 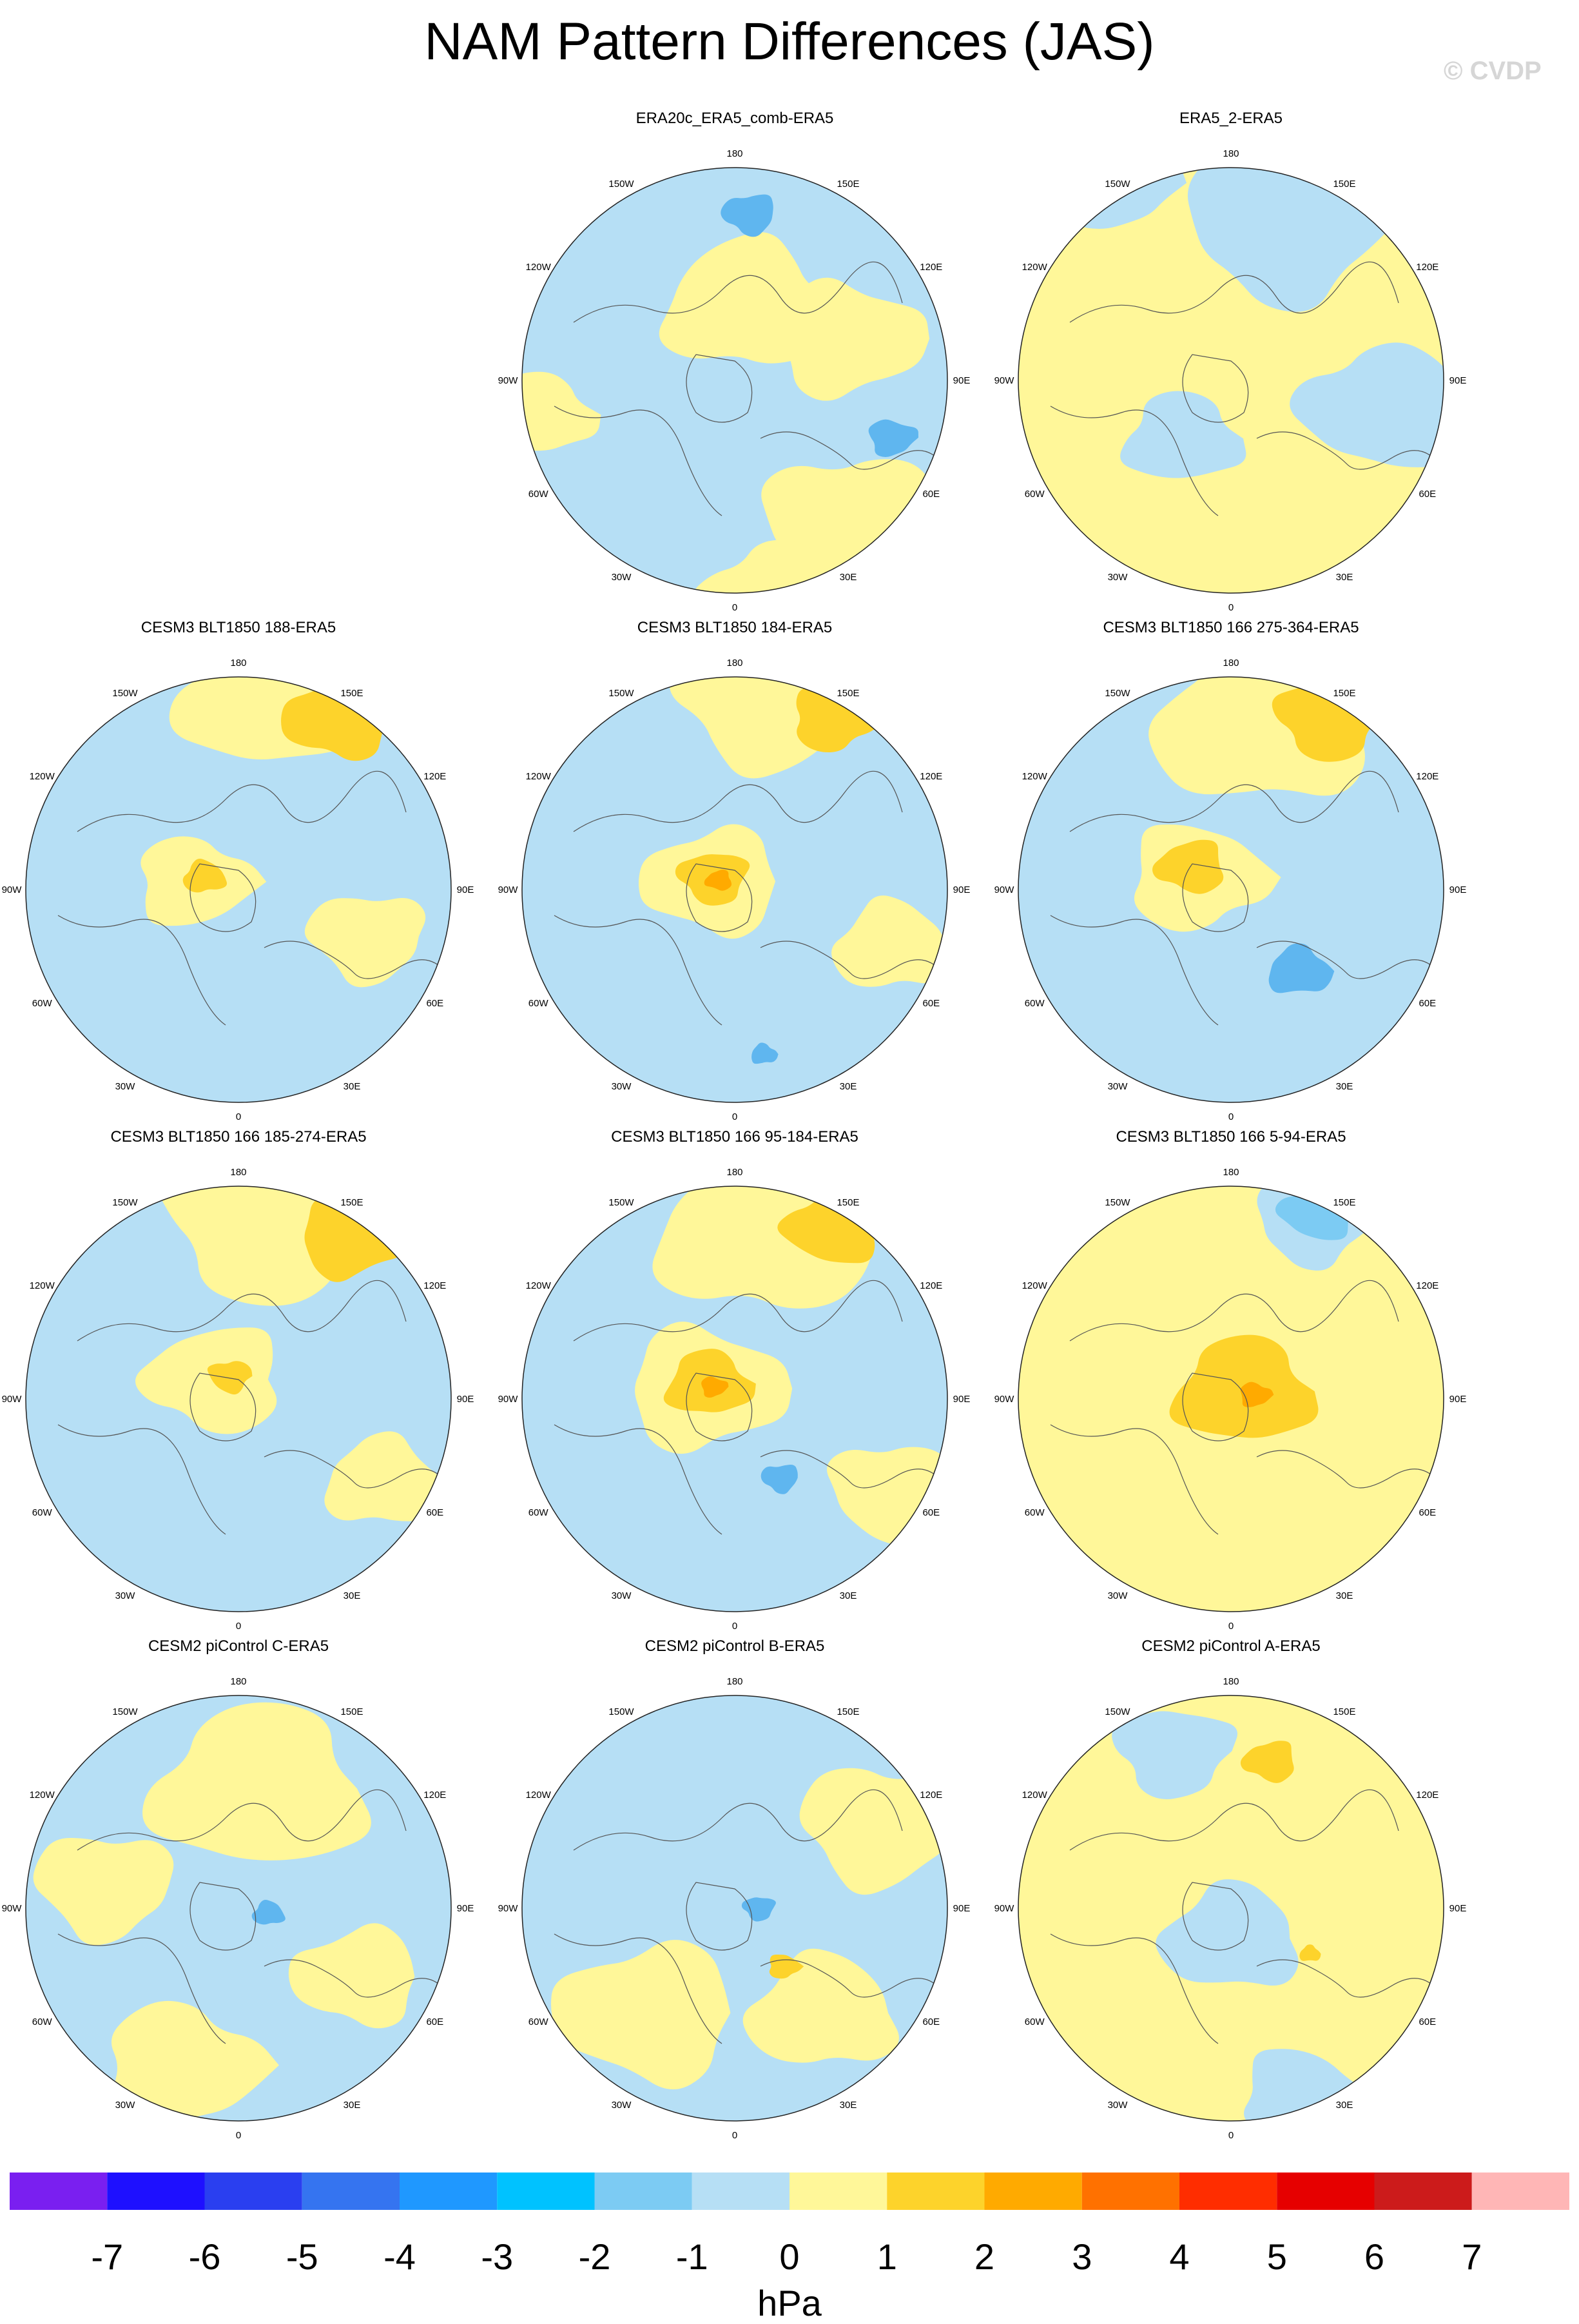 I want to click on colorbar-tick-label: -2, so click(x=594, y=2256).